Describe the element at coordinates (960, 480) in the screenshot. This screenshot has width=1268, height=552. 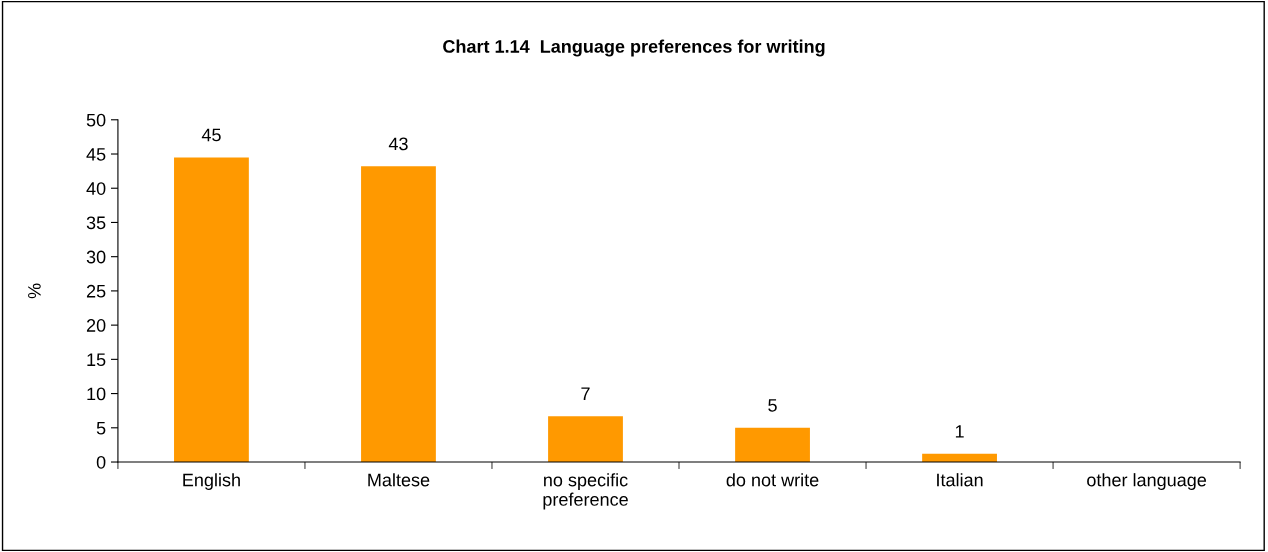
I see `x-tick-label: Italian` at that location.